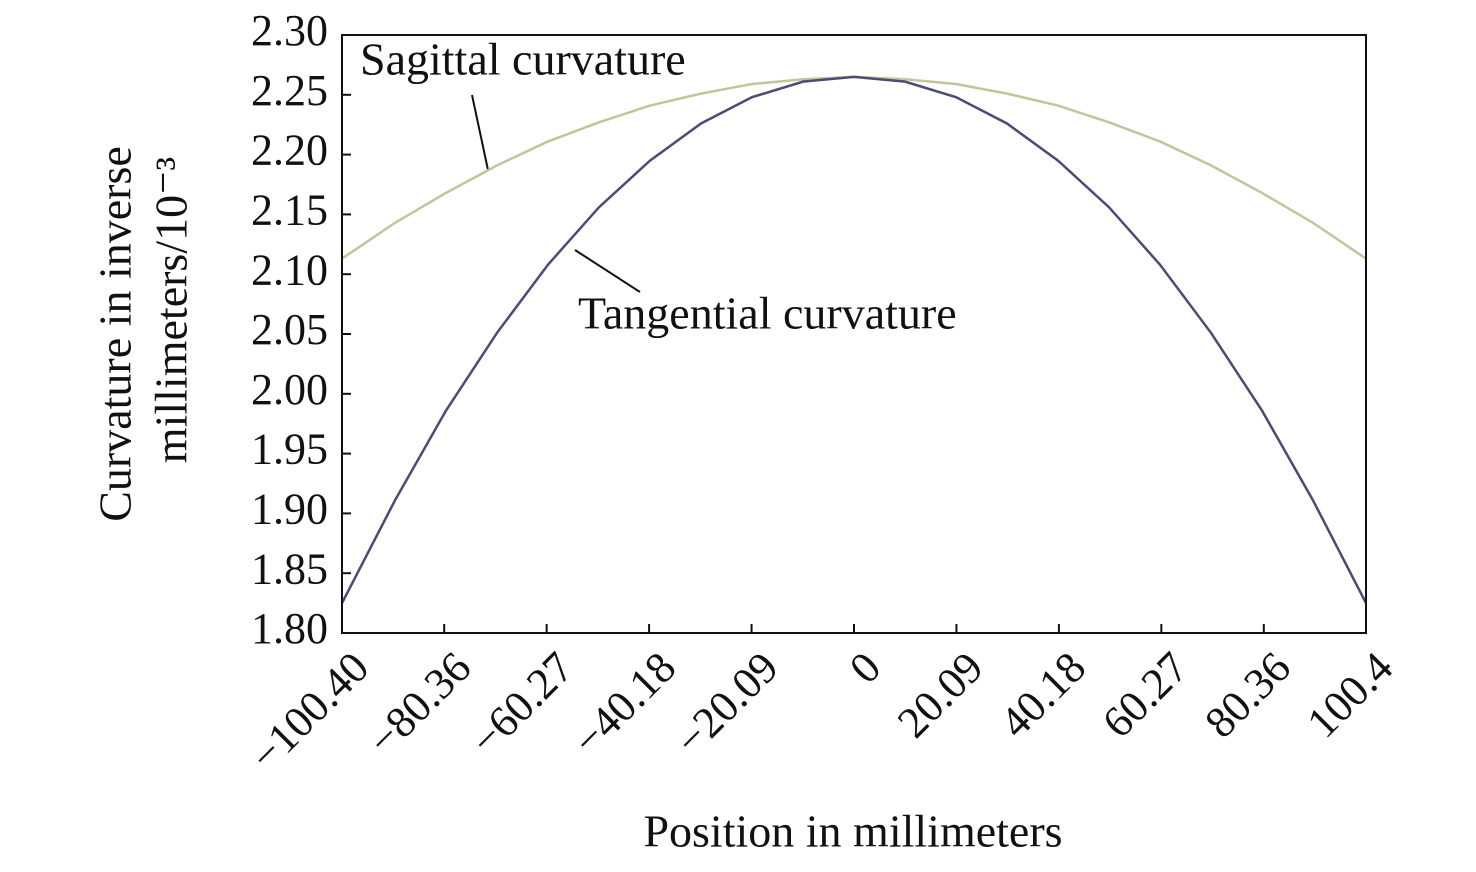 The width and height of the screenshot is (1476, 872). I want to click on y-tick-label: 2.00, so click(289, 389).